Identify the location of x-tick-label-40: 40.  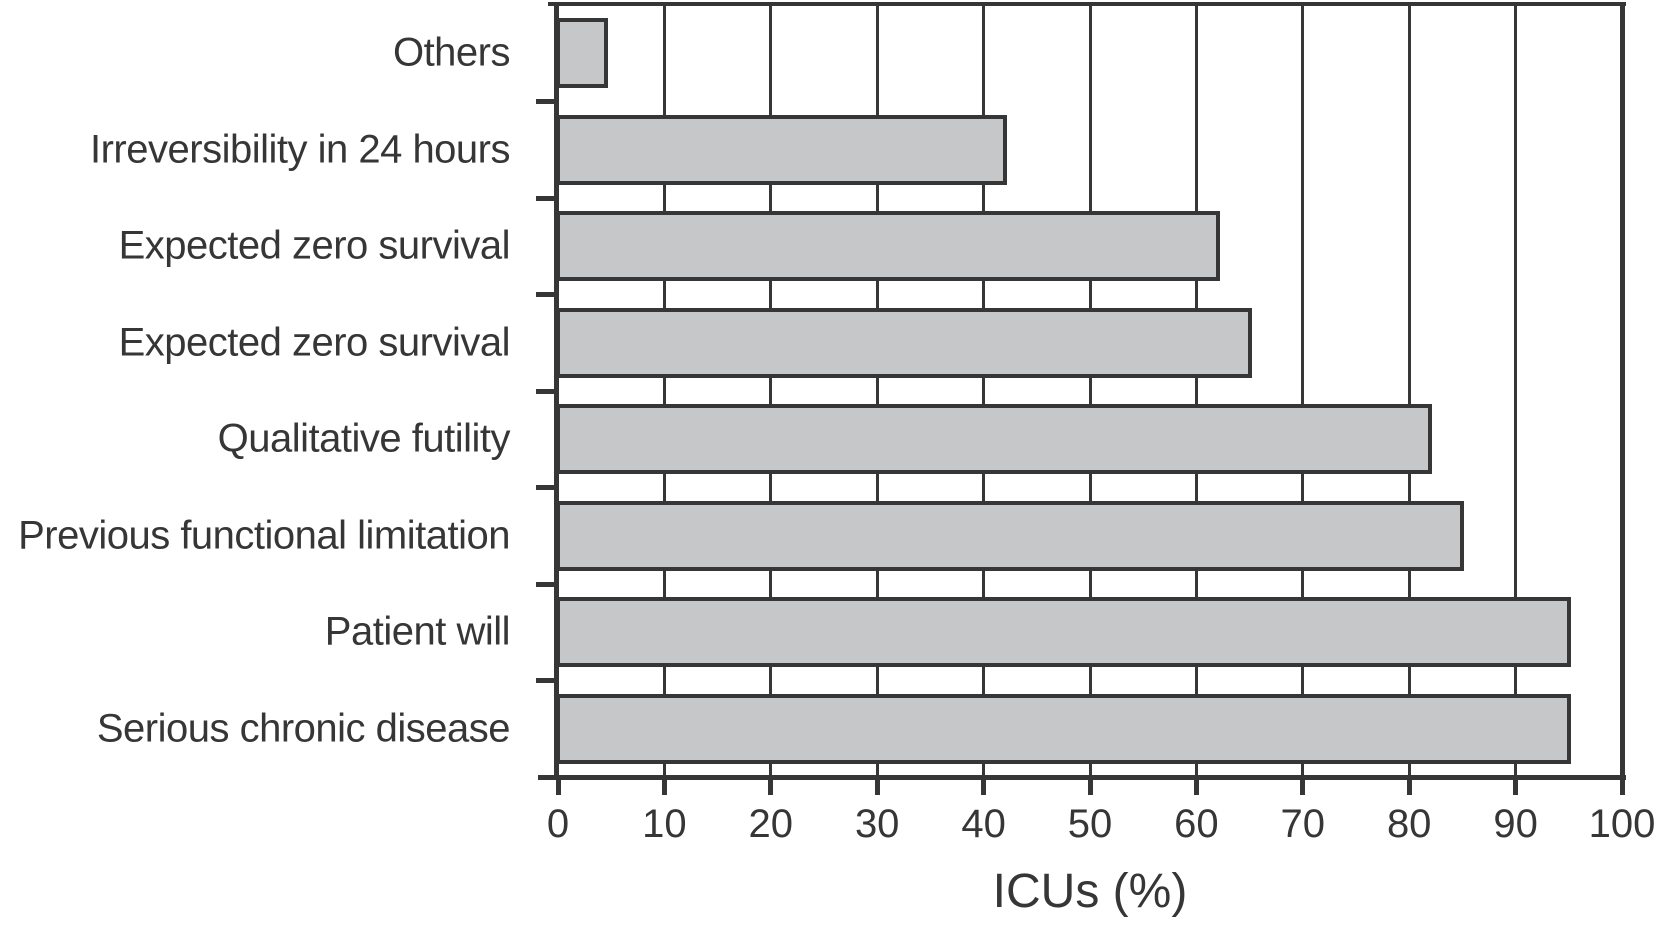
(983, 824).